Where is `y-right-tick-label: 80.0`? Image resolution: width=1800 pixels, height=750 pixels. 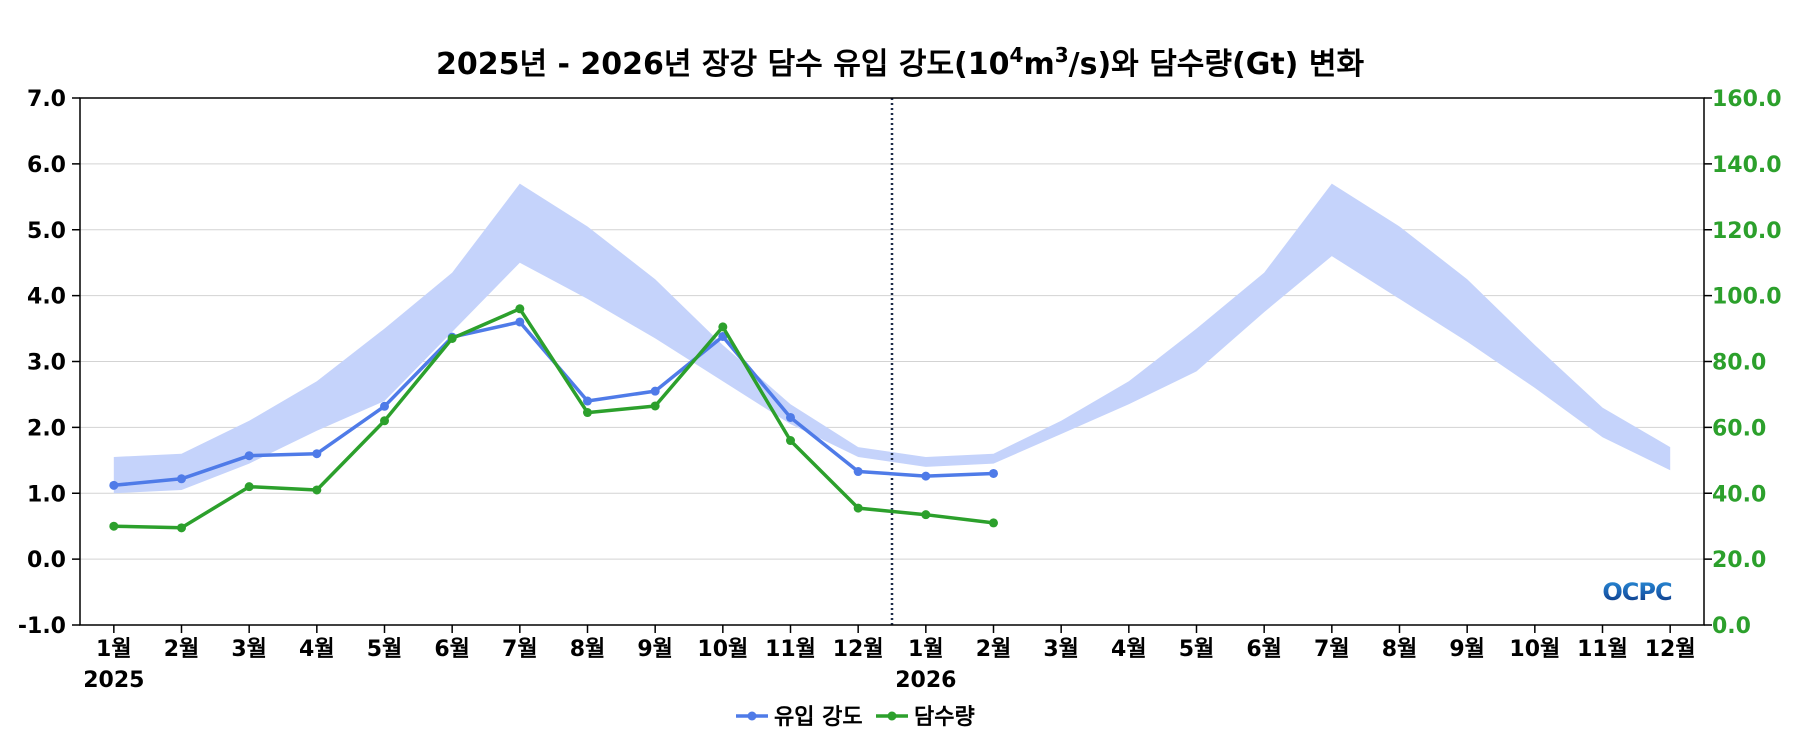 y-right-tick-label: 80.0 is located at coordinates (1739, 363).